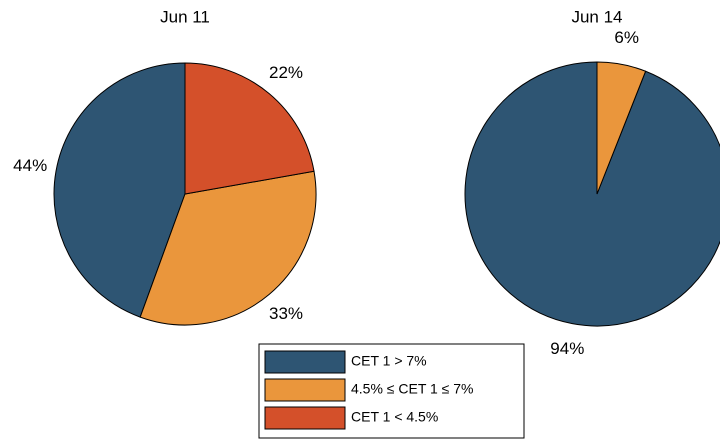  What do you see at coordinates (286, 313) in the screenshot?
I see `data-label: 33%` at bounding box center [286, 313].